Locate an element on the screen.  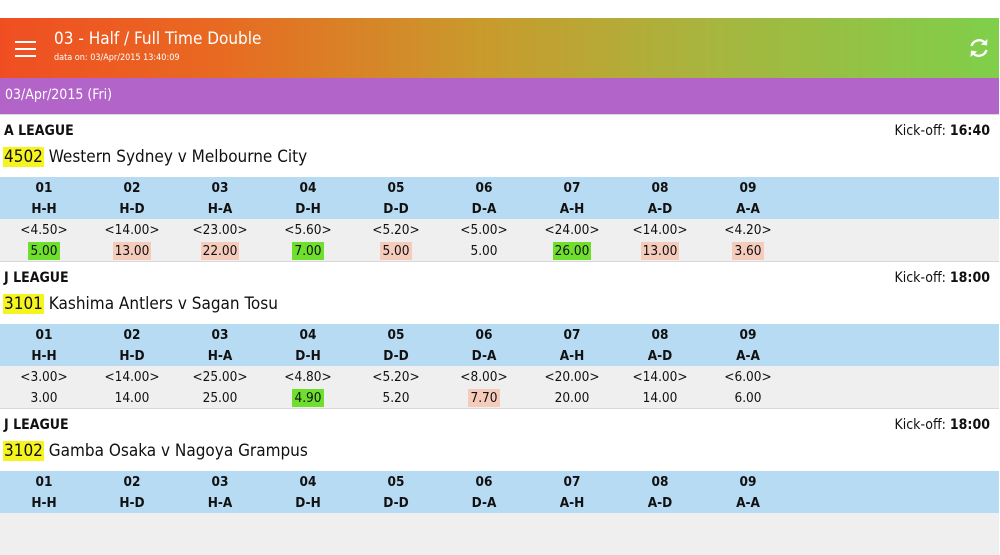
outcome-code-cell: A-D is located at coordinates (660, 208).